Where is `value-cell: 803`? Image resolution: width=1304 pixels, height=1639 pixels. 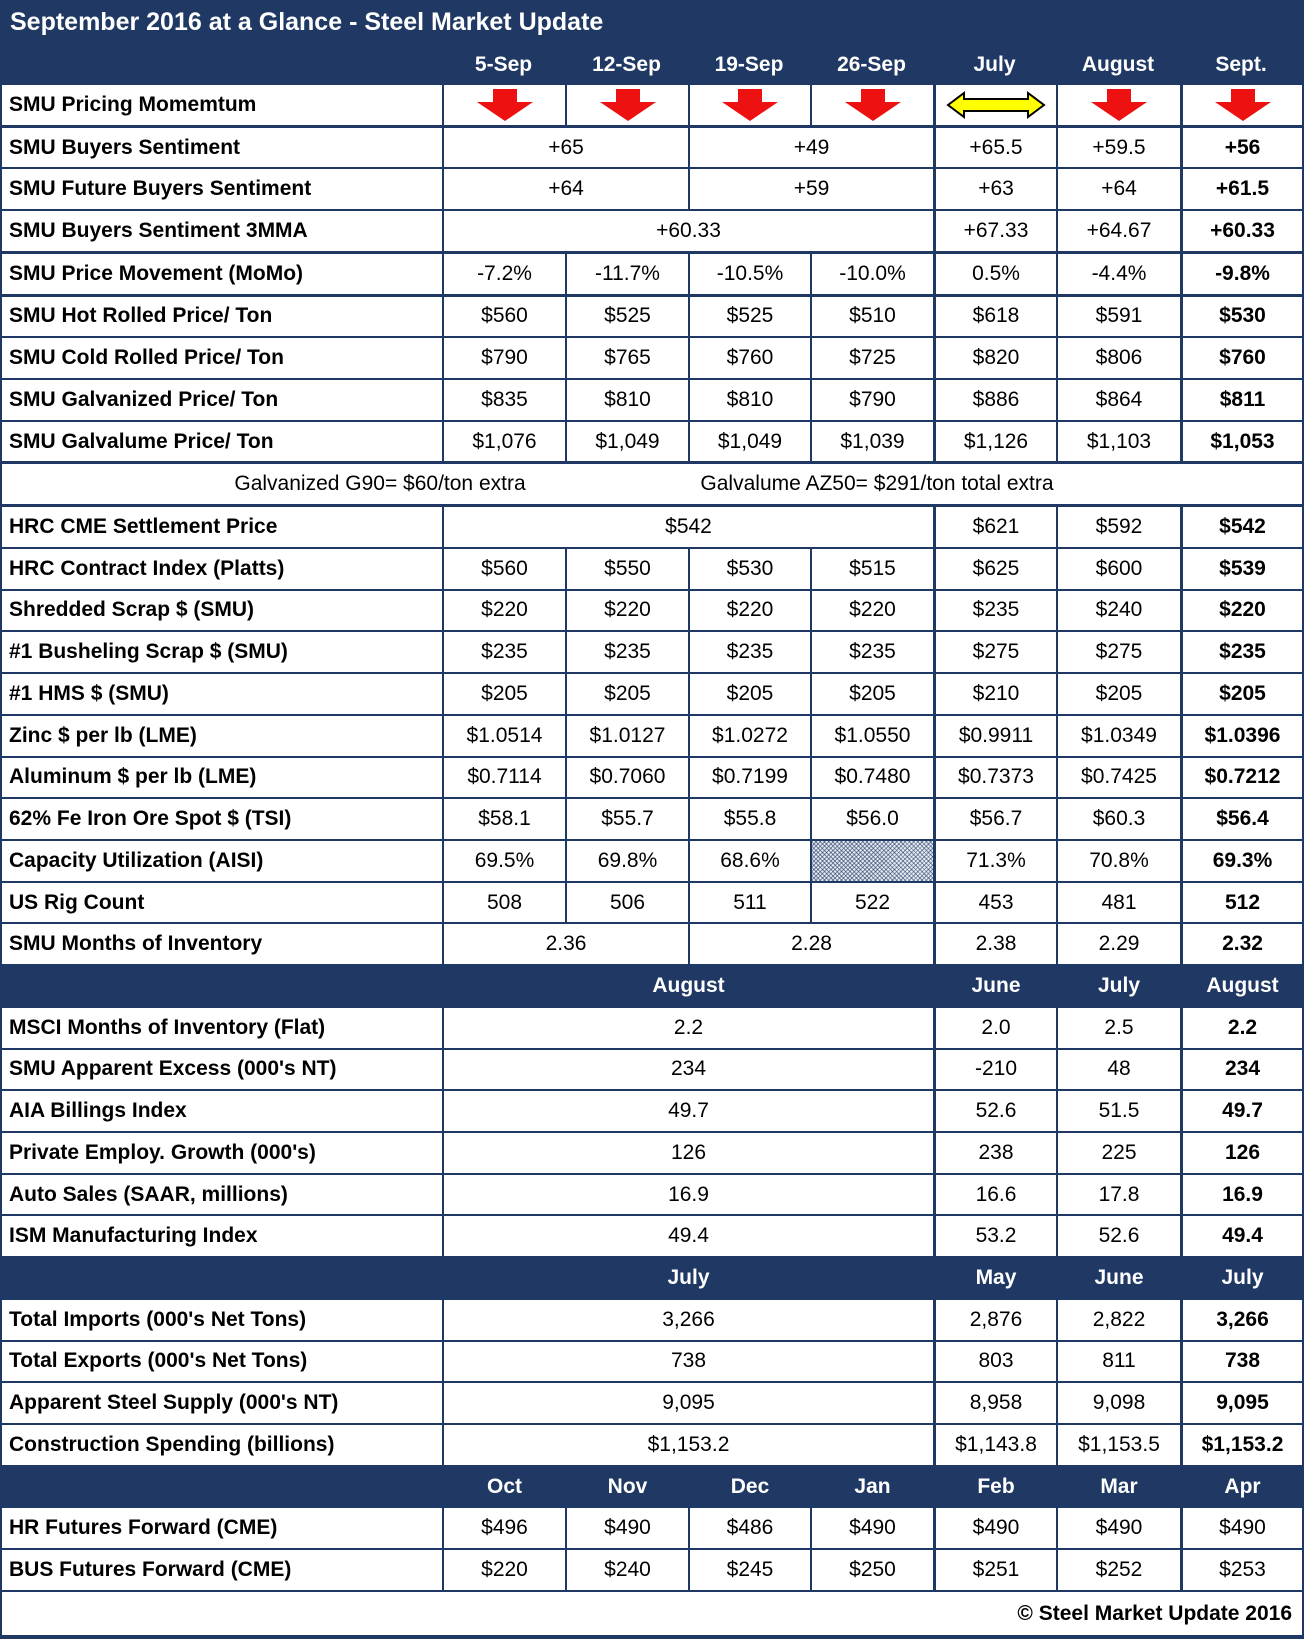
value-cell: 803 is located at coordinates (994, 1361).